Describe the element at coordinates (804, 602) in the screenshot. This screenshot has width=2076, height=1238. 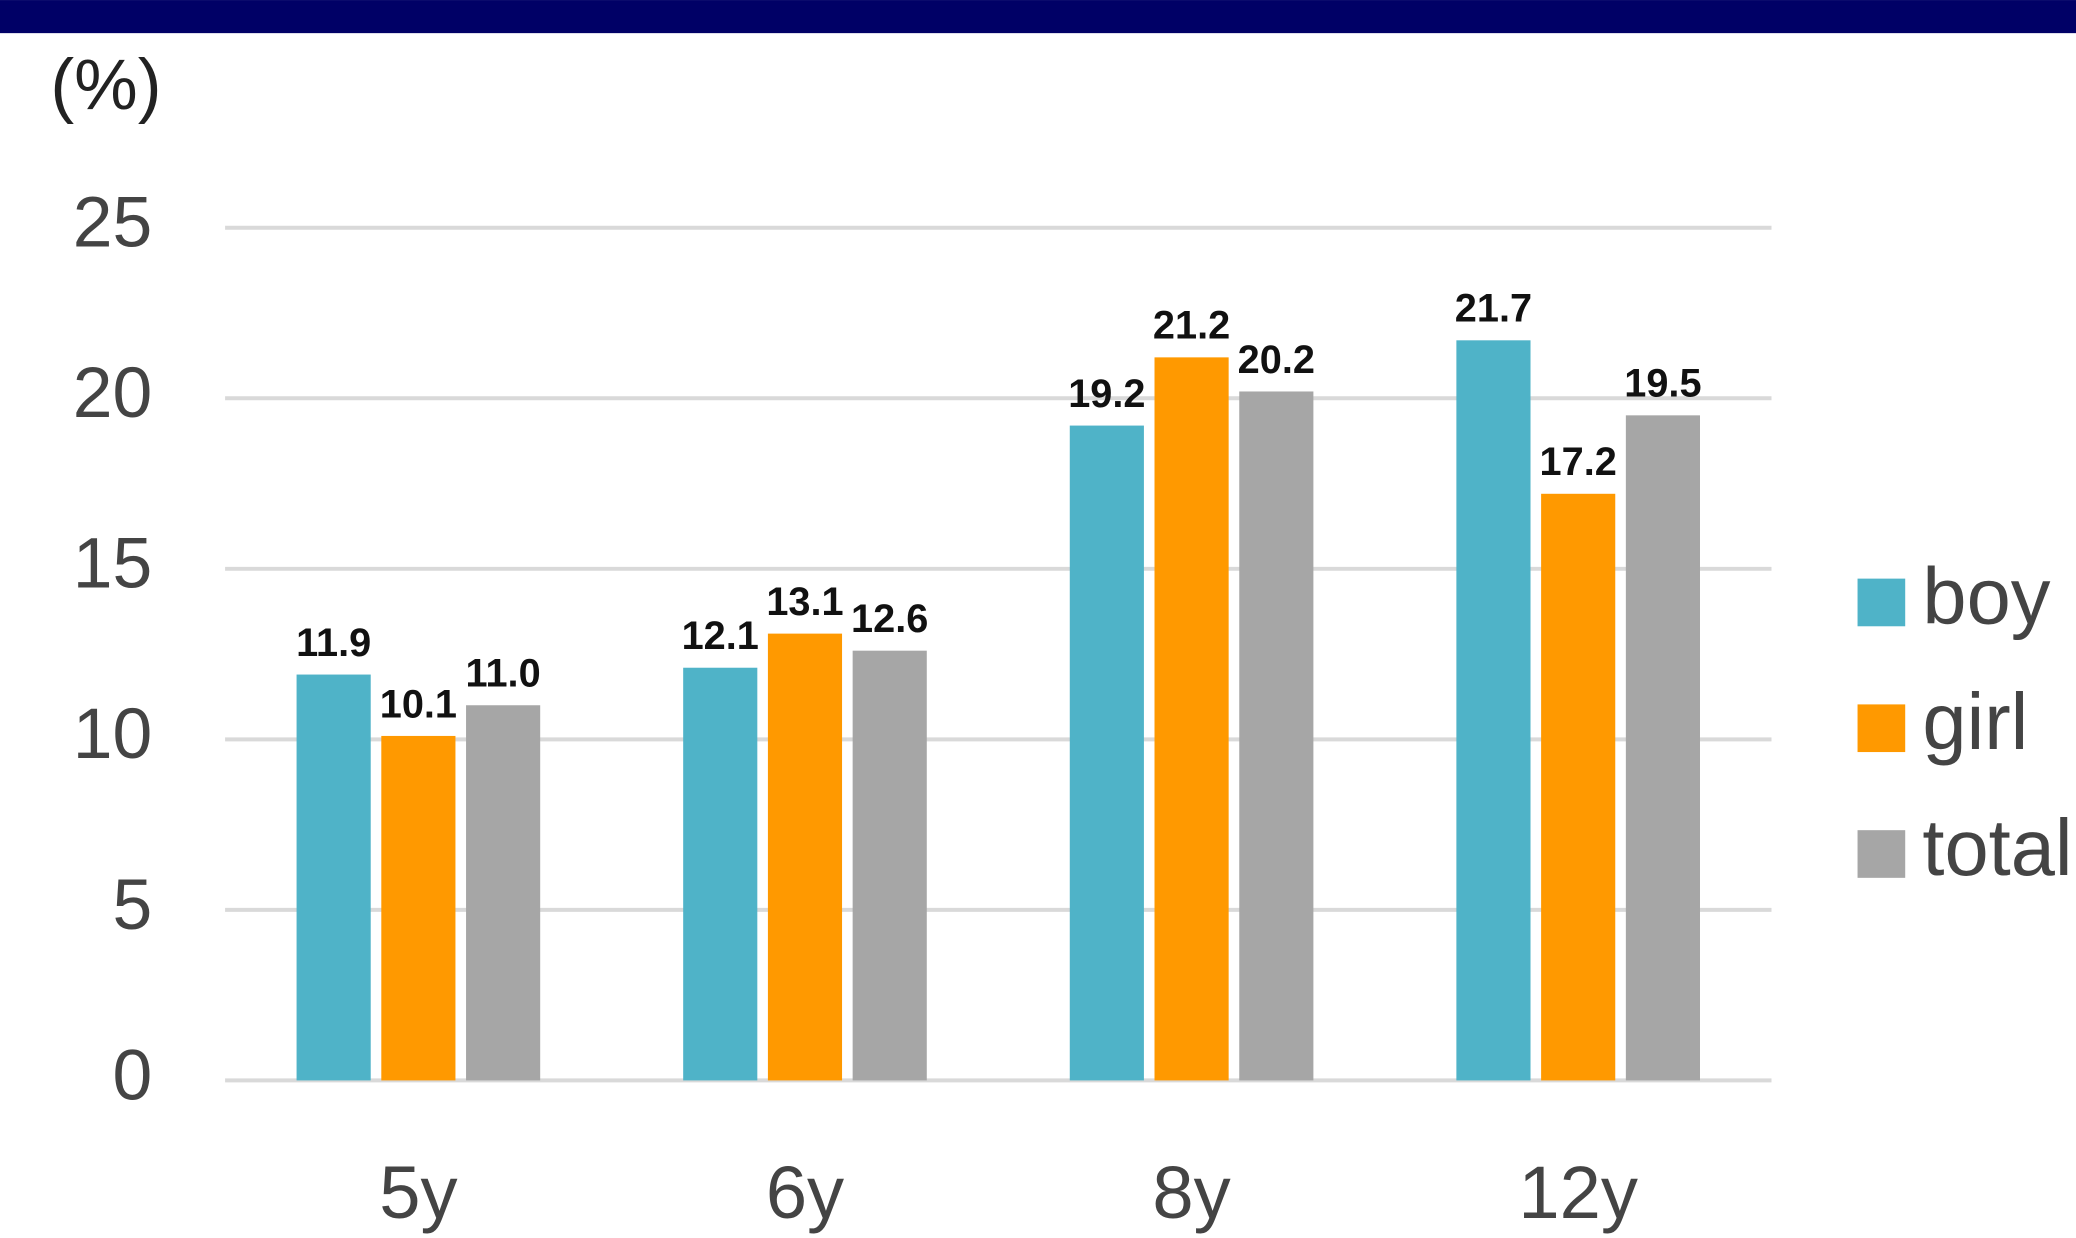
I see `data-label: 13.1` at that location.